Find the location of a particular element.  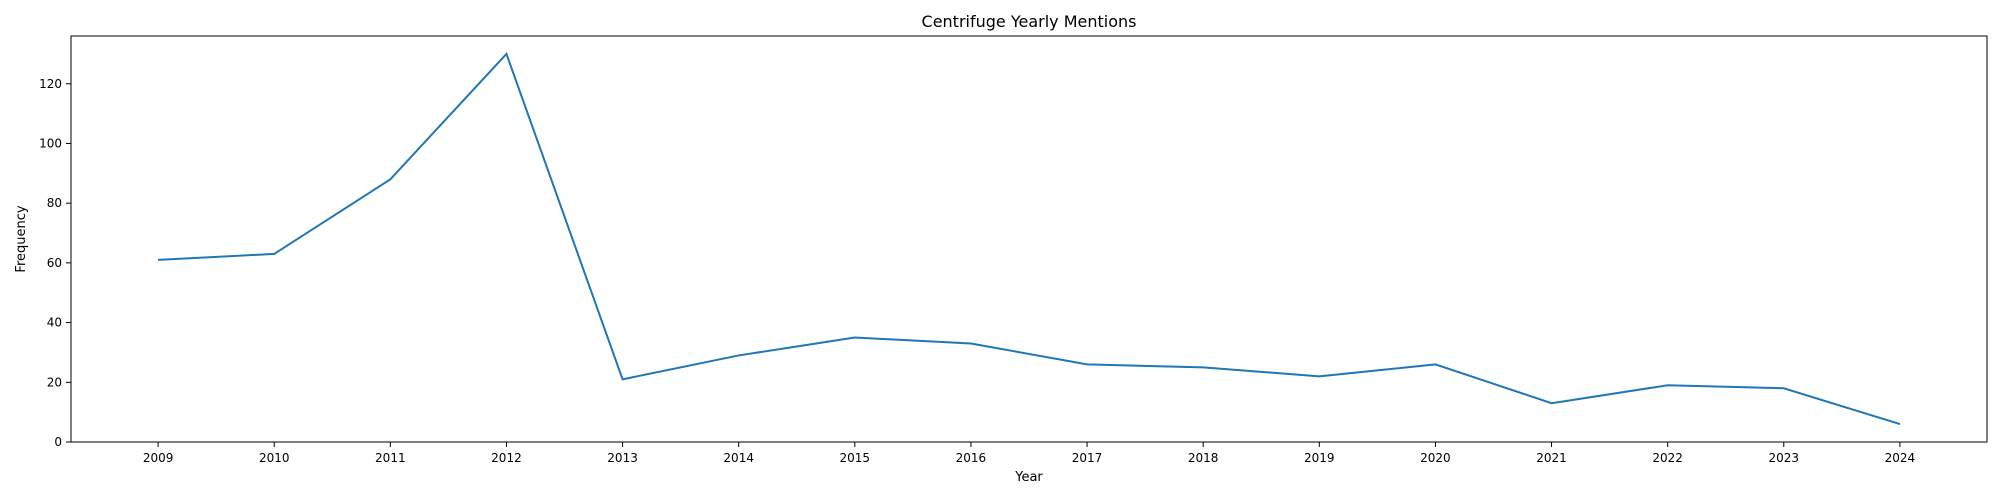

chart-title: Centrifuge Yearly Mentions is located at coordinates (1029, 21).